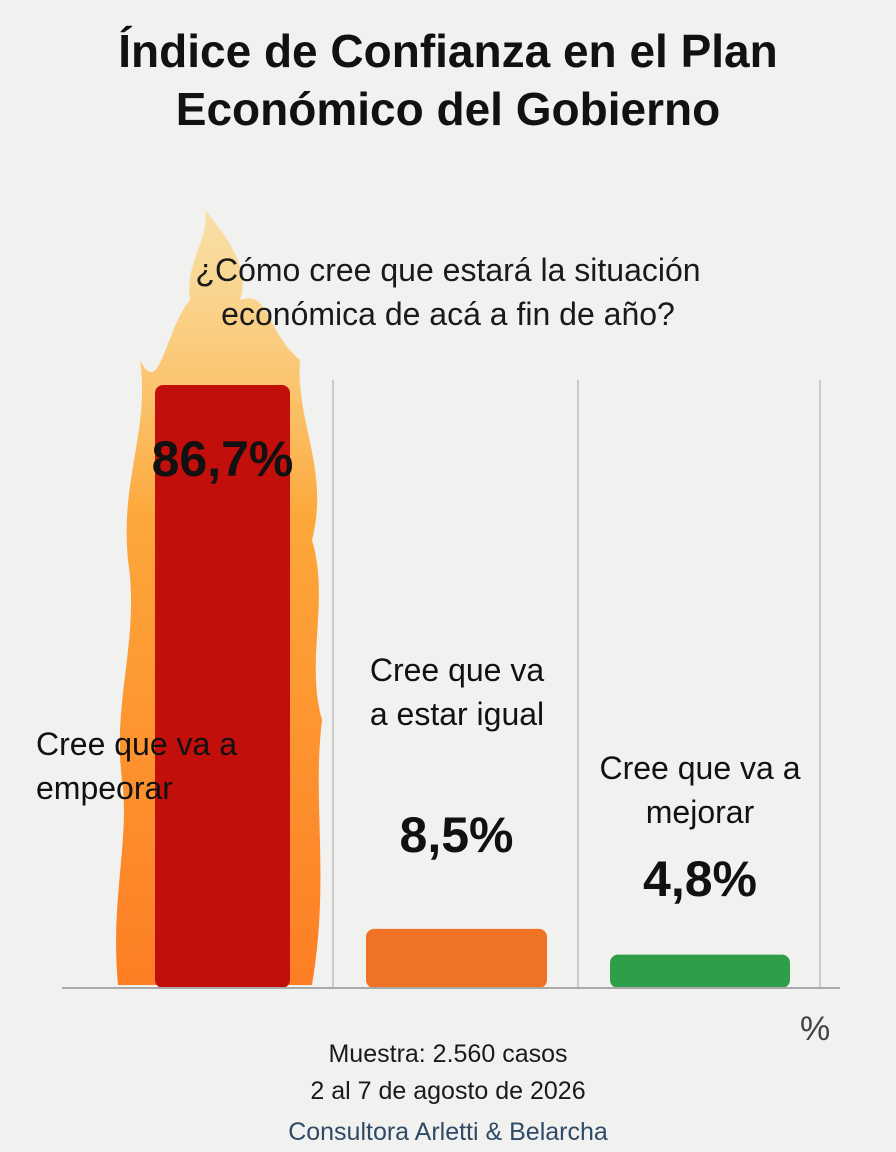 This screenshot has width=896, height=1152. Describe the element at coordinates (448, 1091) in the screenshot. I see `footer-date: 2 al 7 de agosto de 2026` at that location.